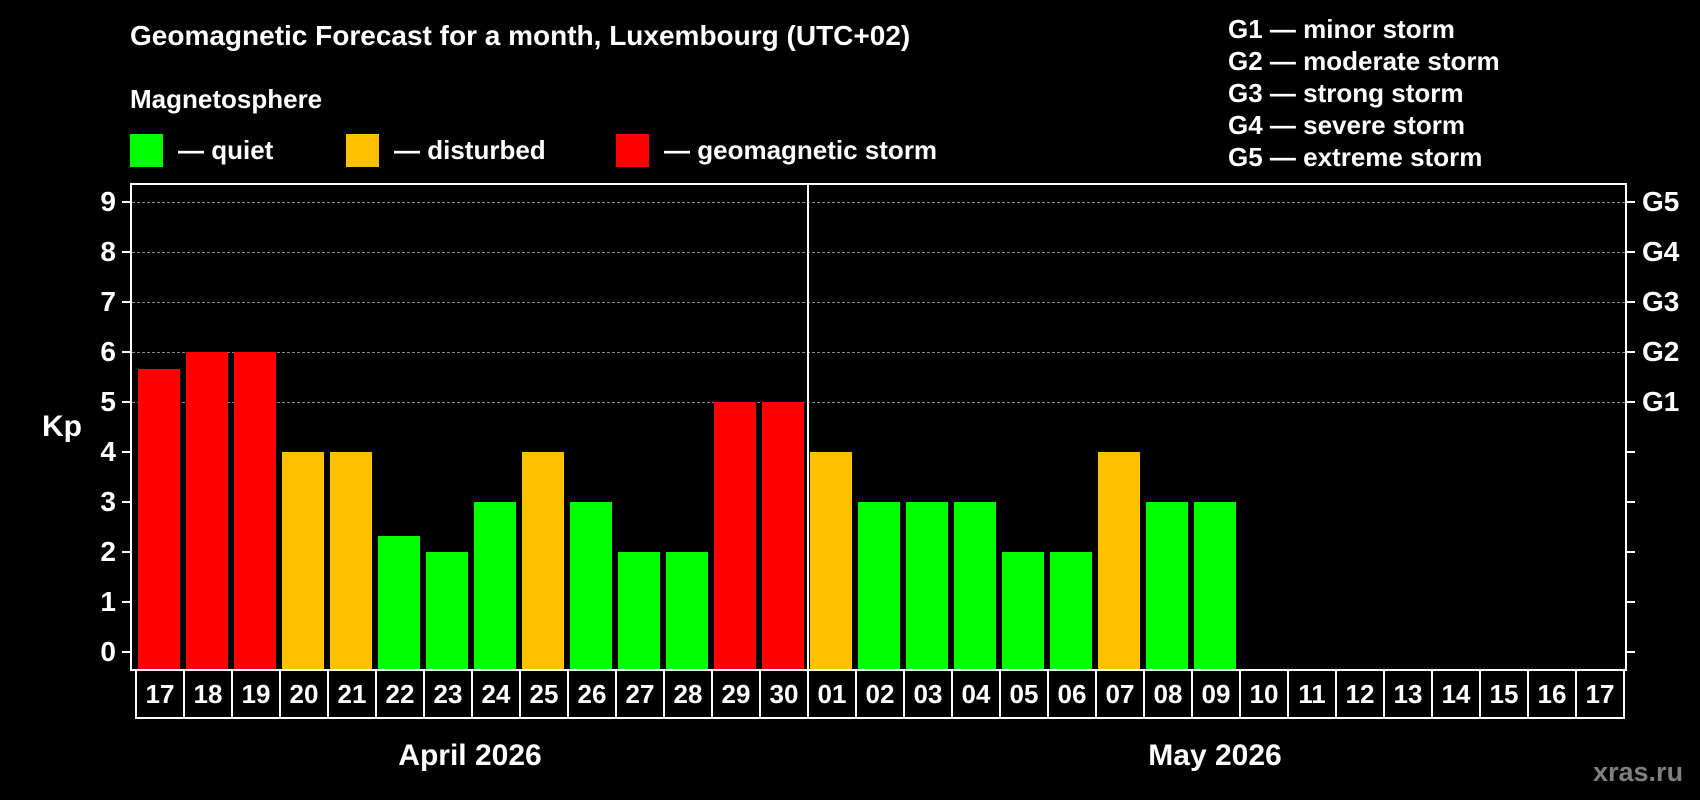  I want to click on date-cell: 03, so click(929, 694).